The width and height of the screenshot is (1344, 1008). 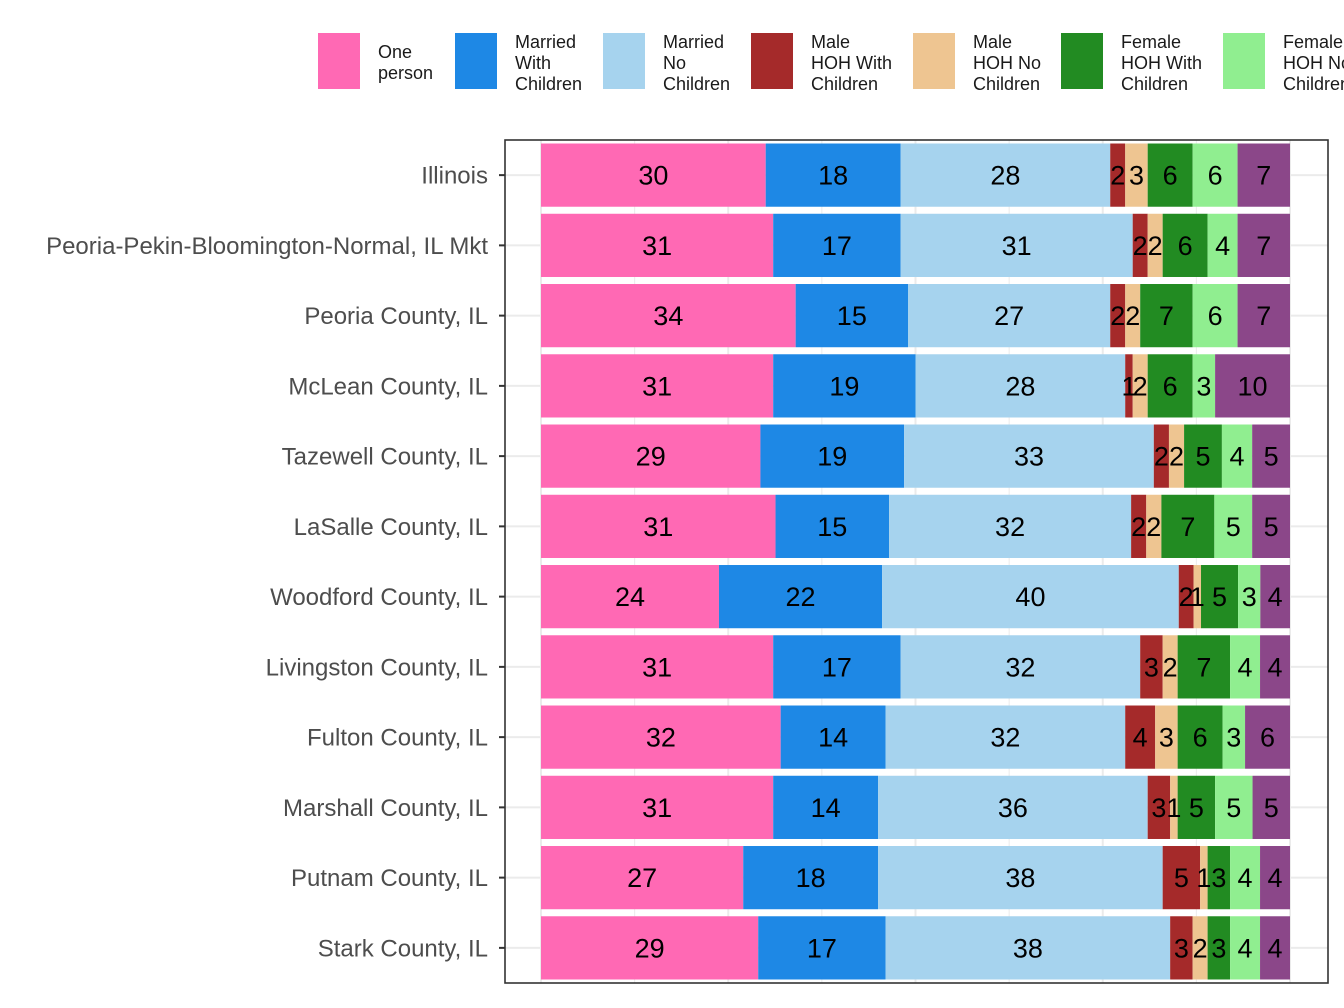 What do you see at coordinates (339, 61) in the screenshot?
I see `legend-key-one-person` at bounding box center [339, 61].